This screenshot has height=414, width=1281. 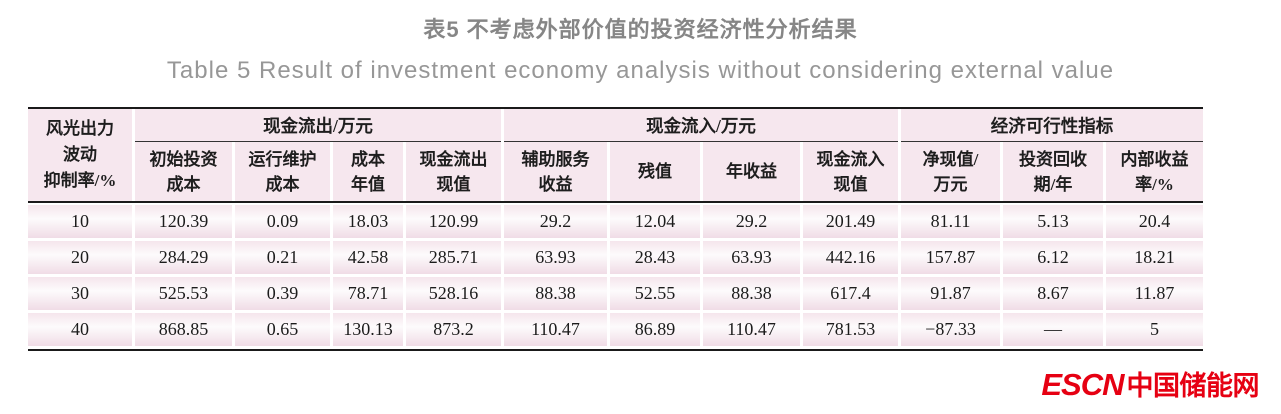 I want to click on table-cell: 873.2, so click(x=453, y=329).